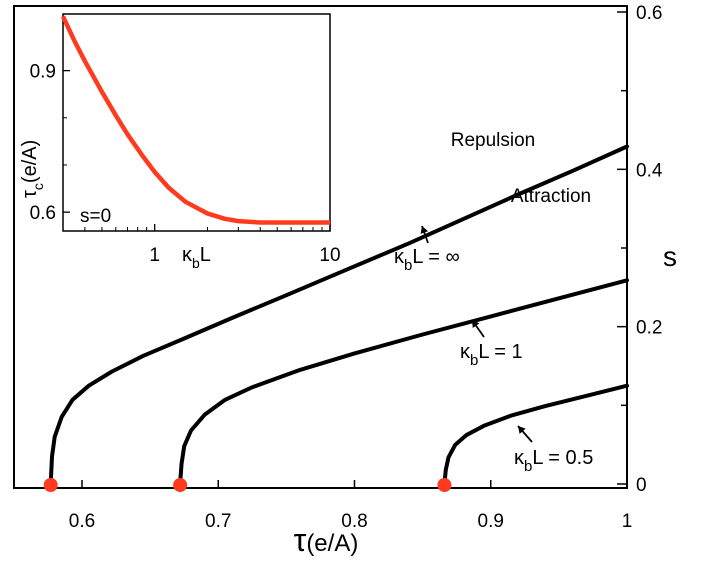 This screenshot has width=721, height=561. I want to click on inset-y-axis-label-rest: (e/A), so click(30, 161).